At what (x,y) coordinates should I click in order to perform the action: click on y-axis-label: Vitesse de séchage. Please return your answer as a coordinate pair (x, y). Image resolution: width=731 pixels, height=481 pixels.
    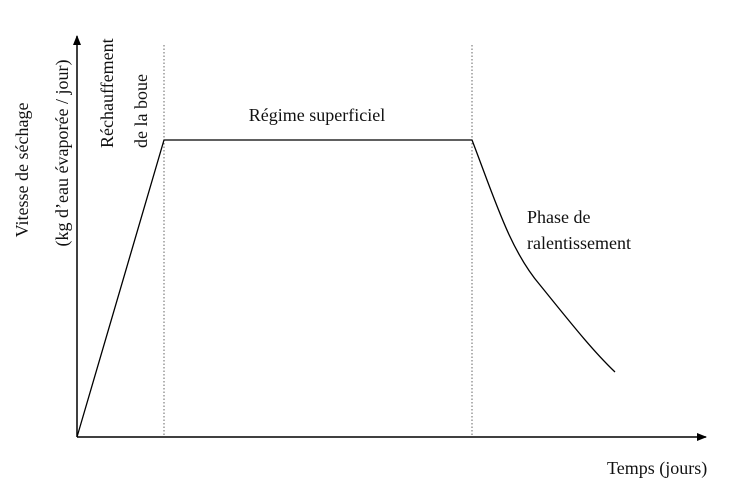
    Looking at the image, I should click on (22, 170).